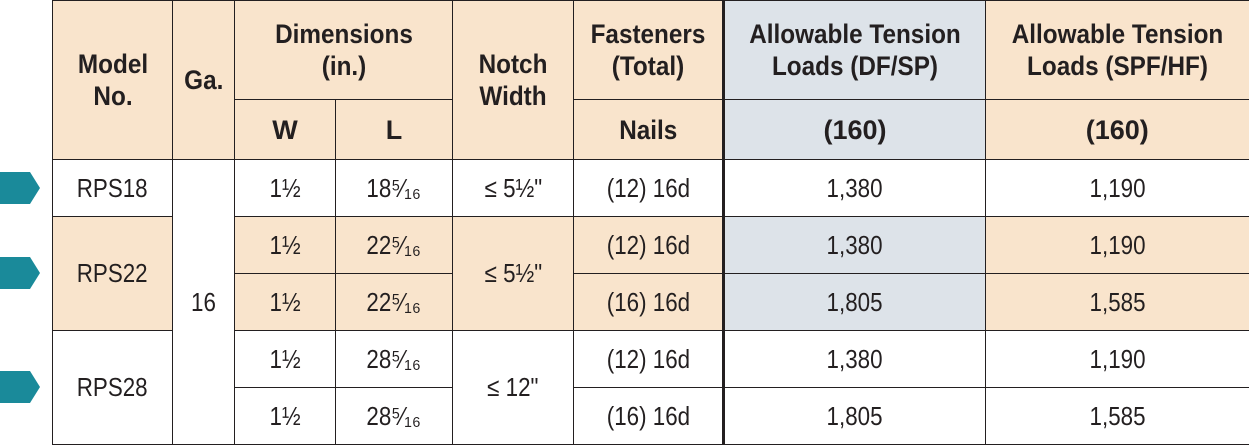 This screenshot has width=1249, height=446. What do you see at coordinates (394, 129) in the screenshot?
I see `header-l: L` at bounding box center [394, 129].